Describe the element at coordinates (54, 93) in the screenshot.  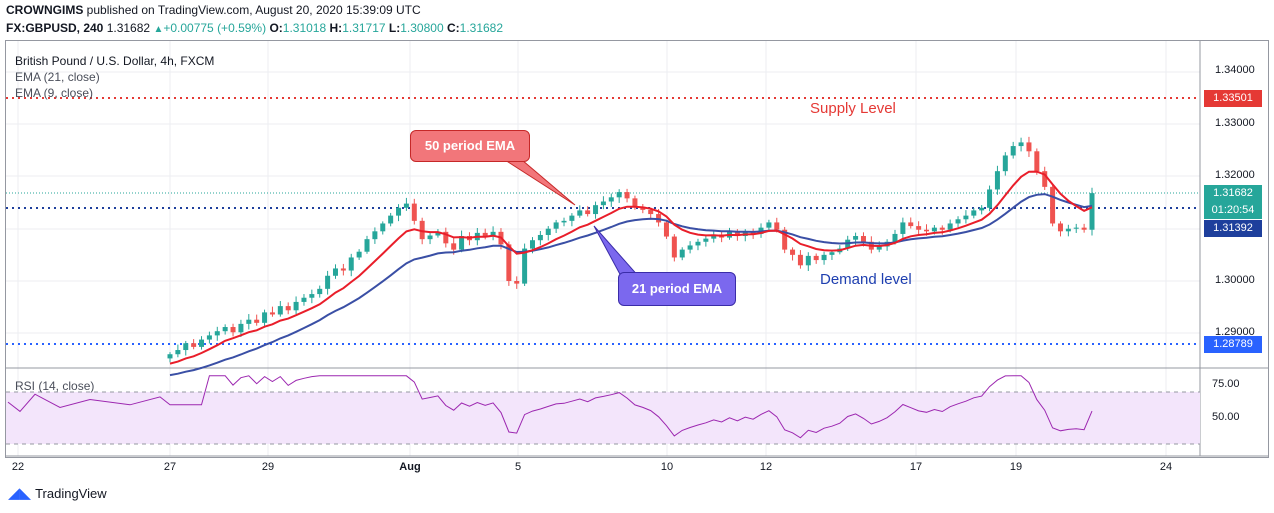
I see `ema9-legend: EMA (9, close)` at that location.